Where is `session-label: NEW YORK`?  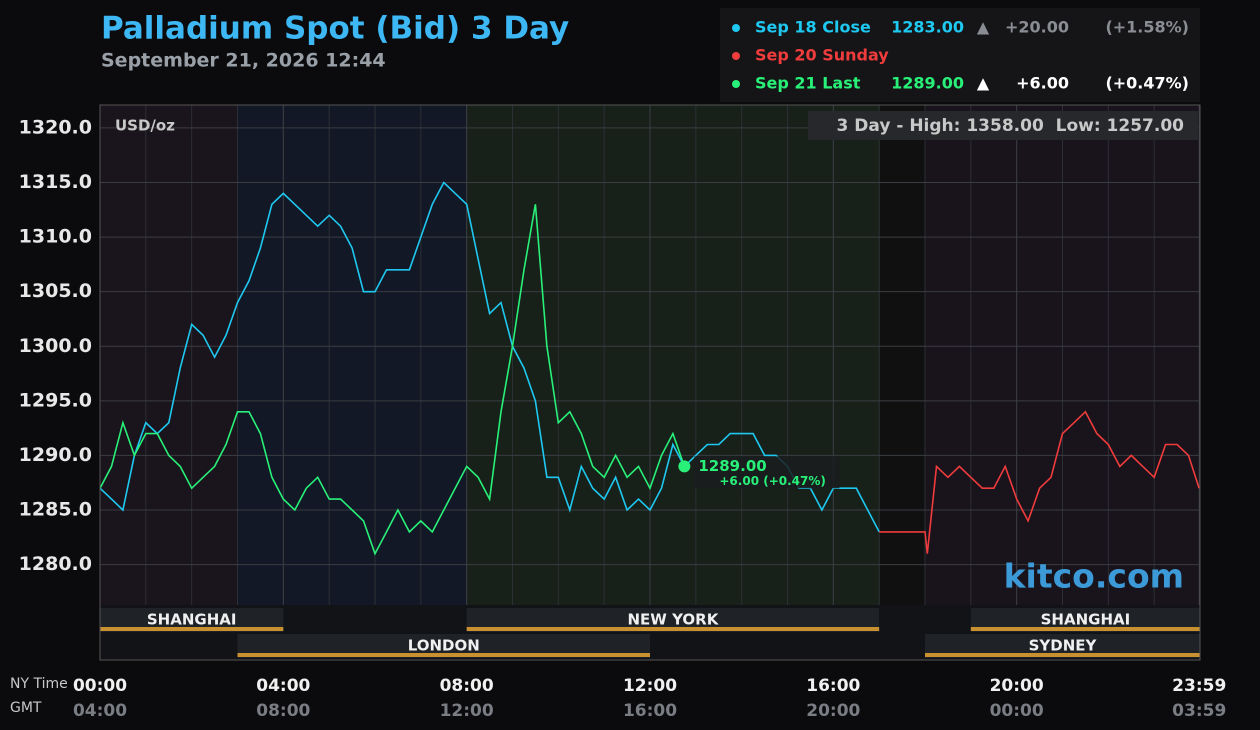
session-label: NEW YORK is located at coordinates (674, 620).